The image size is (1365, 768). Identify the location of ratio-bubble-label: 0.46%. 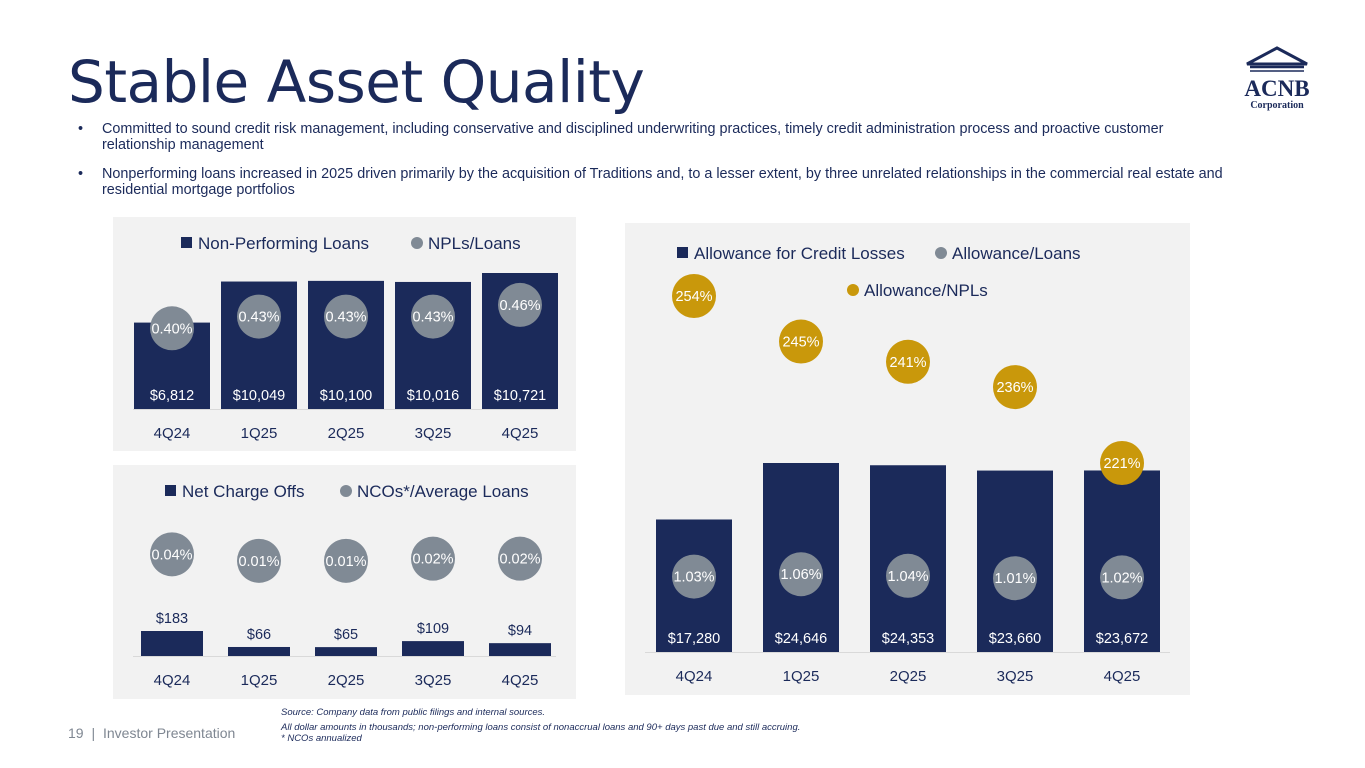
(519, 306).